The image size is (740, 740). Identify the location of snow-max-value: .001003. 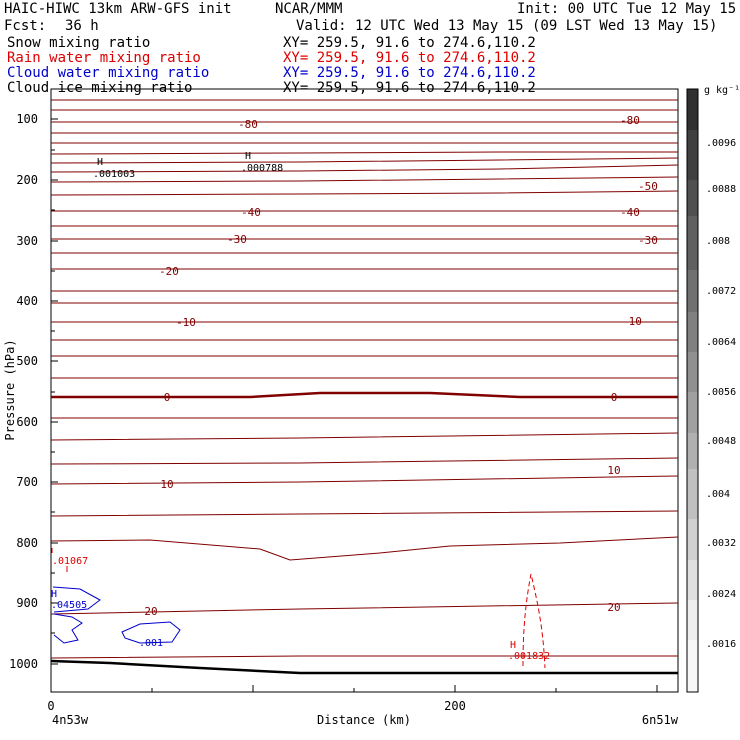
(114, 174).